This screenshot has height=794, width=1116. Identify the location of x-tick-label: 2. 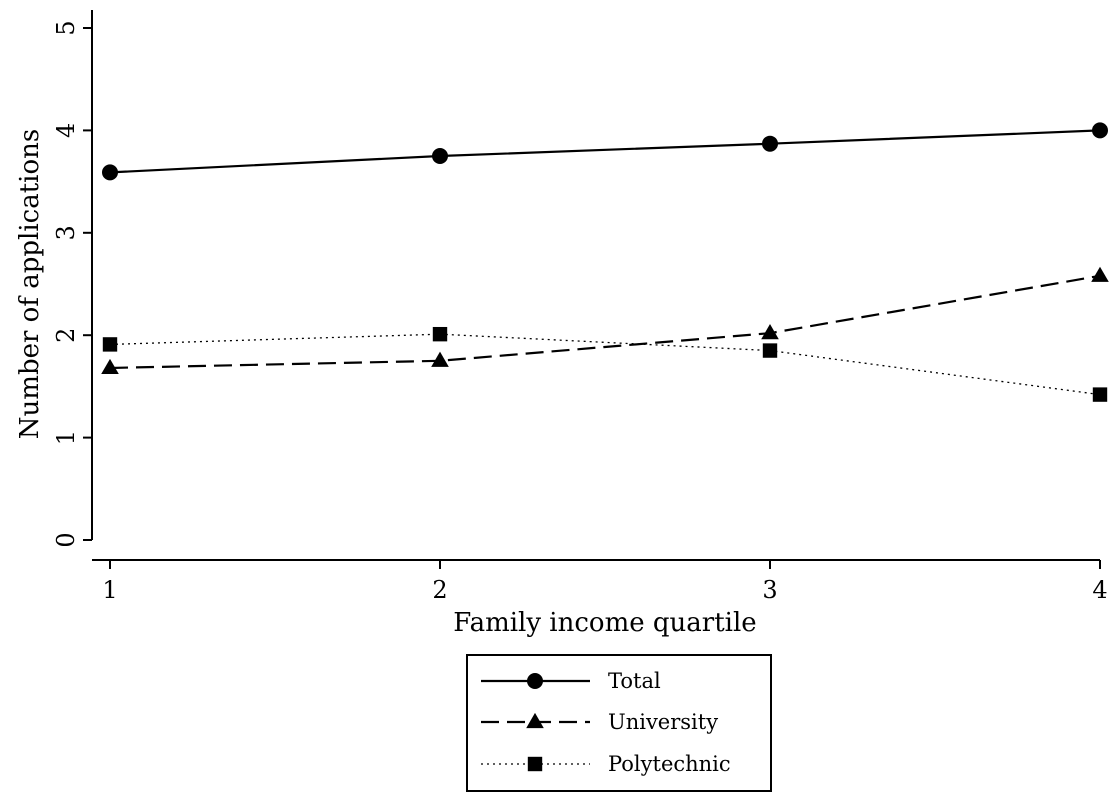
(439, 590).